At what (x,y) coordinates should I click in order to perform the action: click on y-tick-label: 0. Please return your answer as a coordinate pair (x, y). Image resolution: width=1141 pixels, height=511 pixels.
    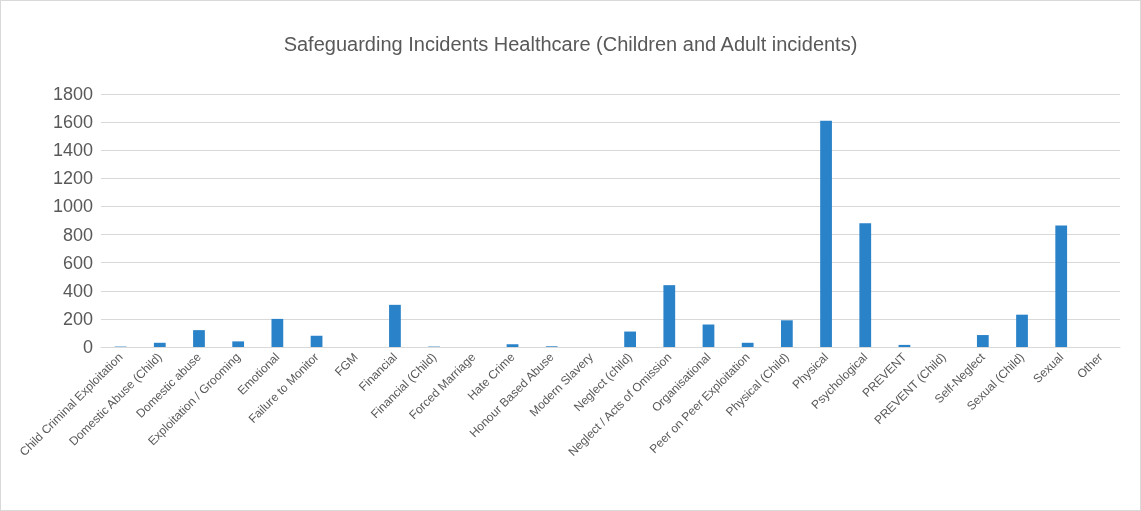
    Looking at the image, I should click on (87, 347).